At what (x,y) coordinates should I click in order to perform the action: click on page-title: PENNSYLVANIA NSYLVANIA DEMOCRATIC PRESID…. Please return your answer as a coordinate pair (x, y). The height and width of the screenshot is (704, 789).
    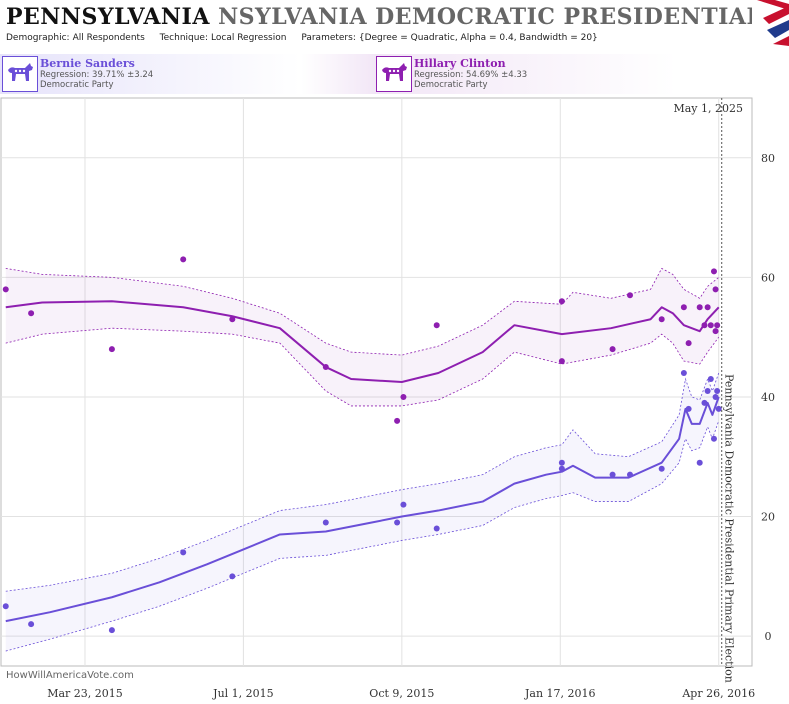
    Looking at the image, I should click on (379, 17).